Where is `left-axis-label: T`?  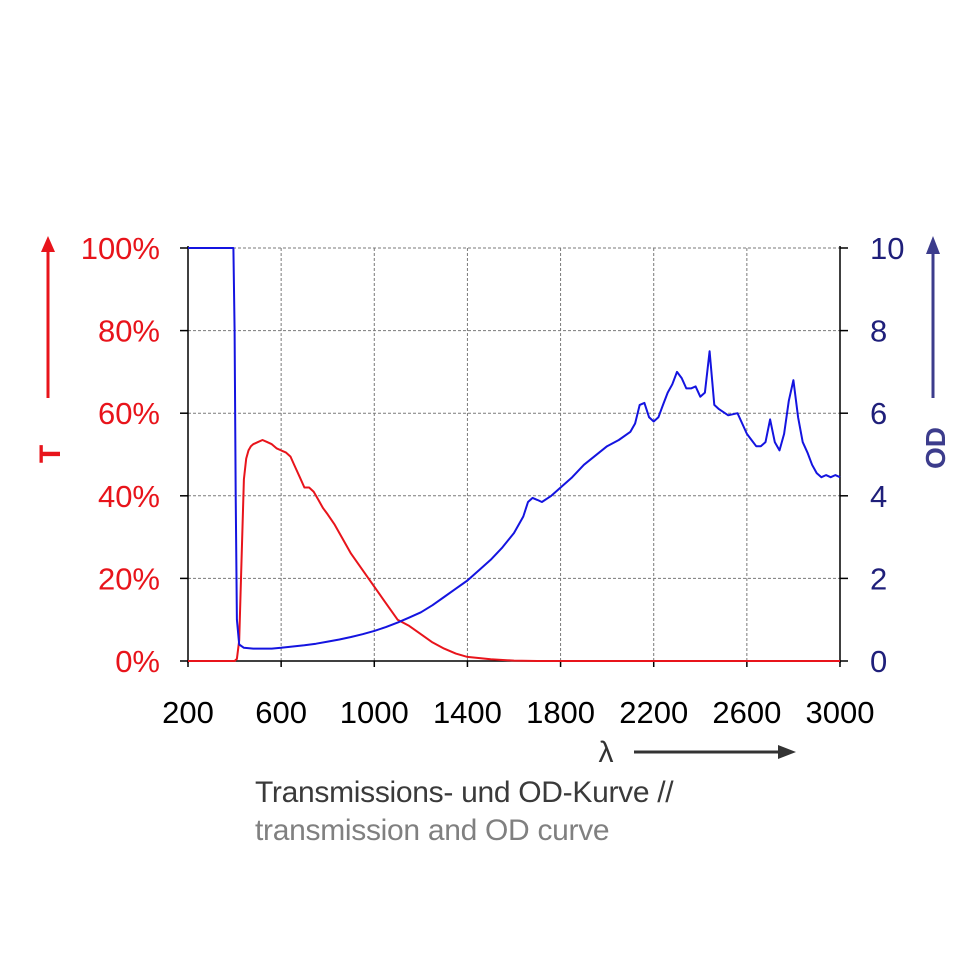
left-axis-label: T is located at coordinates (50, 454).